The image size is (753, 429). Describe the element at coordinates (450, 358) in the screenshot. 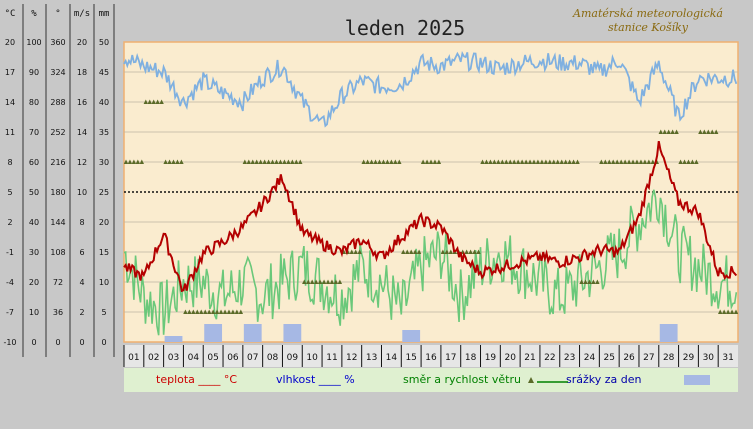

I see `day-label: 17` at that location.